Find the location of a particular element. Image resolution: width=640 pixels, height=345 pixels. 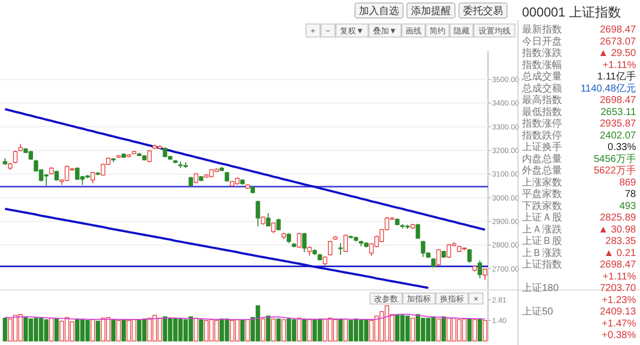

category-label: 平盘家数 is located at coordinates (542, 194).